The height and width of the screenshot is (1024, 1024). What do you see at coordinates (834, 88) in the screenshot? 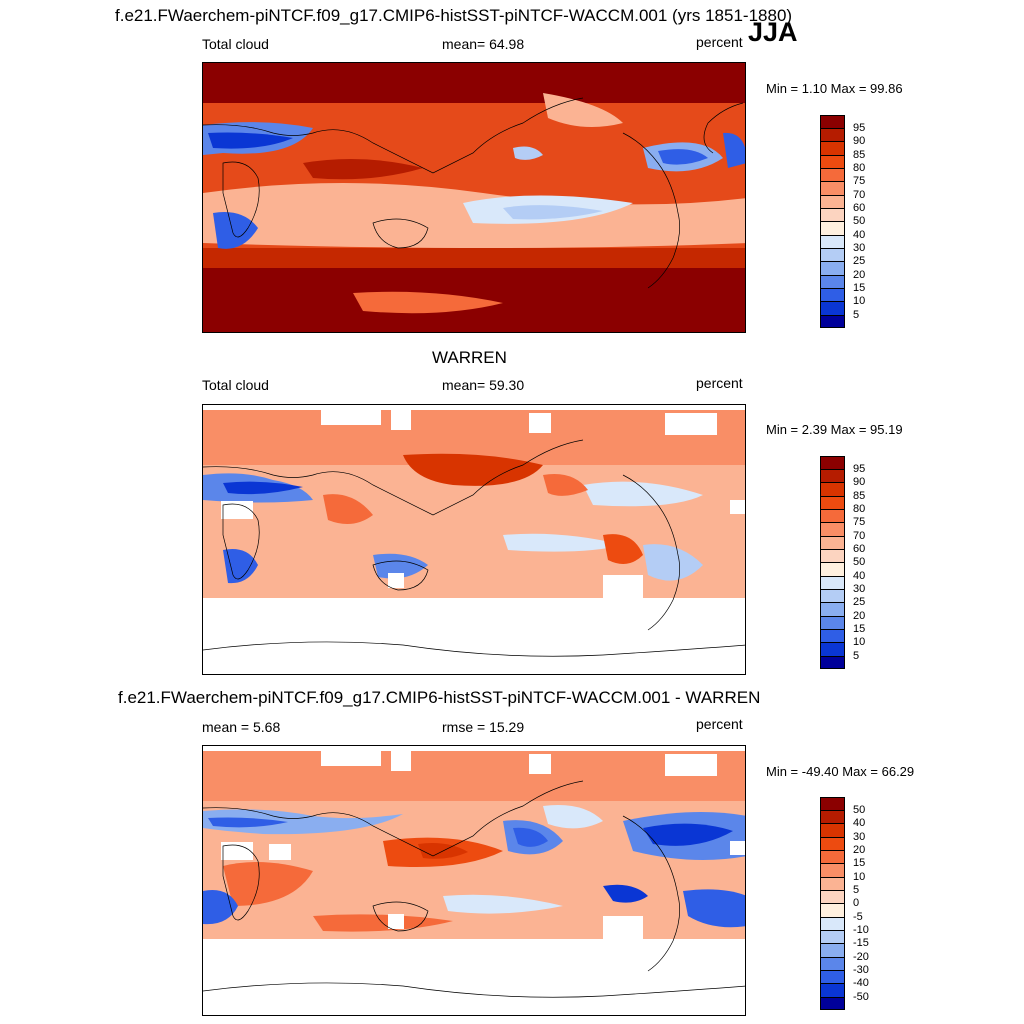
I see `panel1-minmax-label: Min = 1.10 Max = 99.86` at bounding box center [834, 88].